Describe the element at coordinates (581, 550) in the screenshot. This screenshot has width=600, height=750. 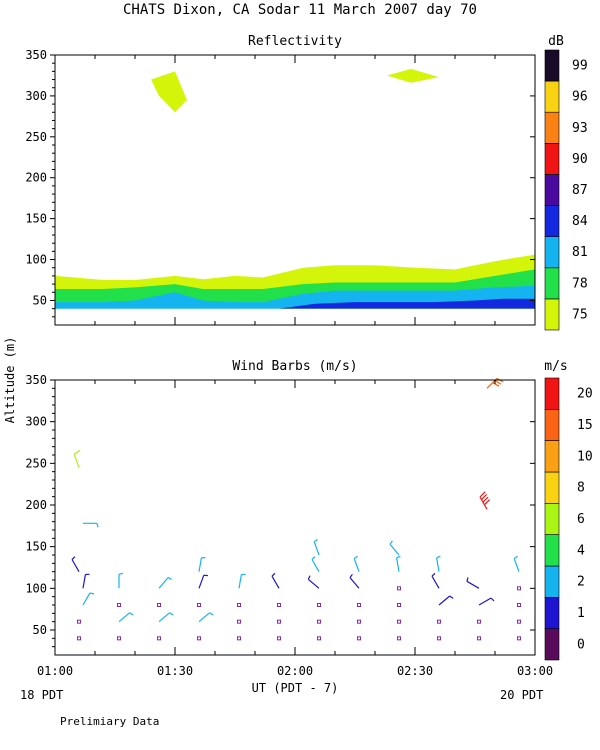
I see `colorbar-label: 4` at that location.